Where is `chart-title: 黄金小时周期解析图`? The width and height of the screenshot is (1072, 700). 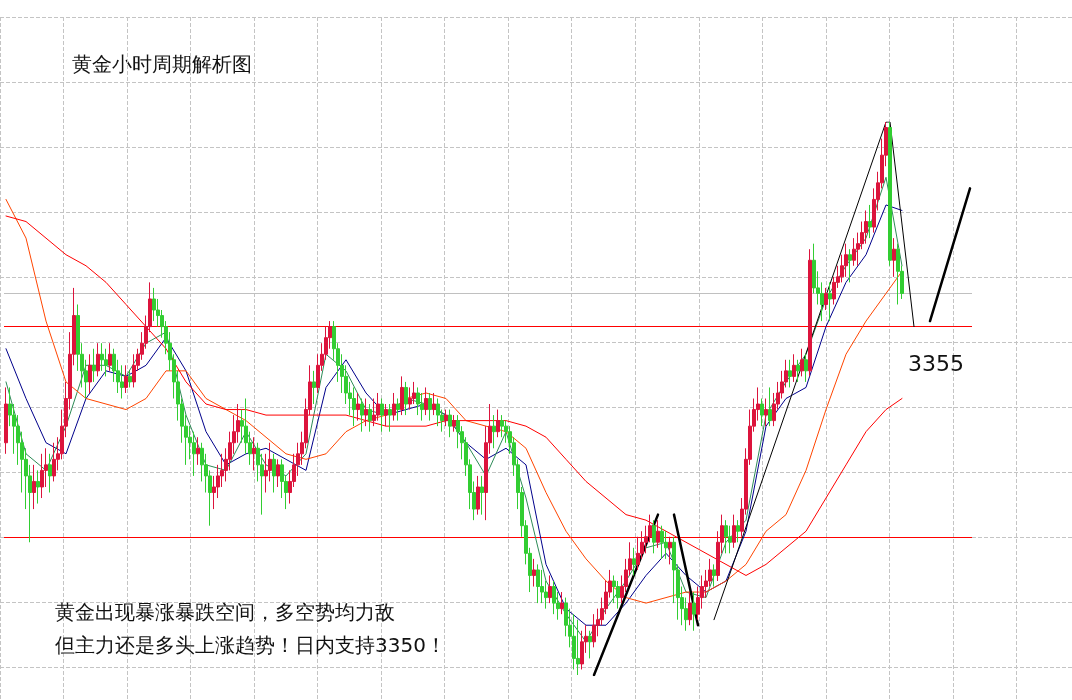
chart-title: 黄金小时周期解析图 is located at coordinates (162, 64).